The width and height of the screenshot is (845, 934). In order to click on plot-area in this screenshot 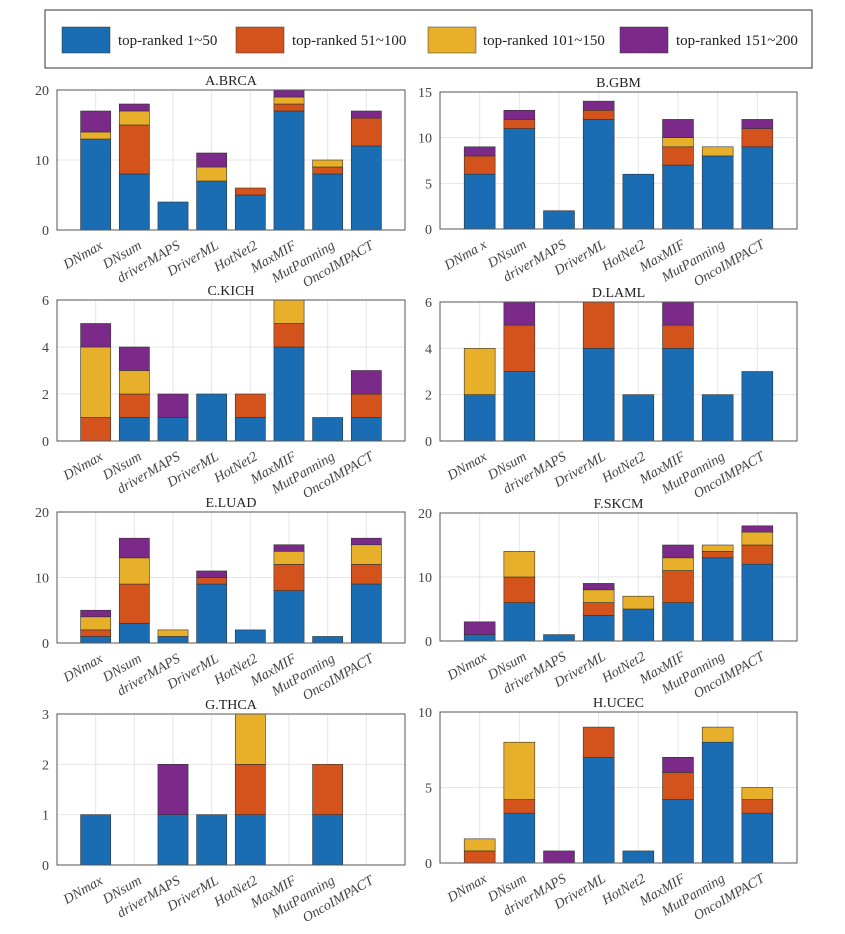, I will do `click(618, 160)`.